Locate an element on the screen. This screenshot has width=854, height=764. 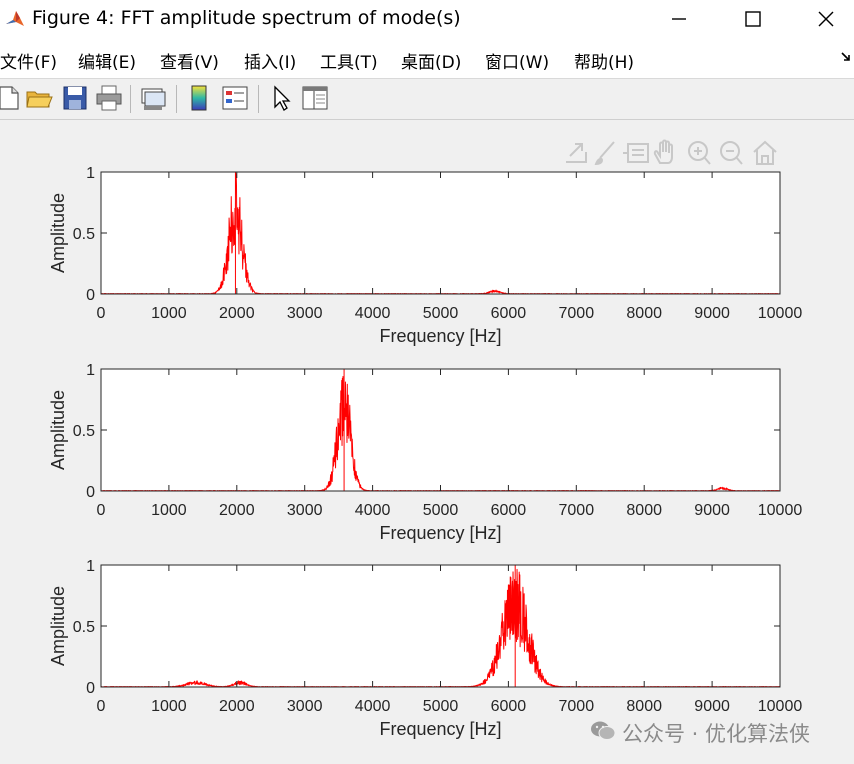
property-editor-icon is located at coordinates (315, 98).